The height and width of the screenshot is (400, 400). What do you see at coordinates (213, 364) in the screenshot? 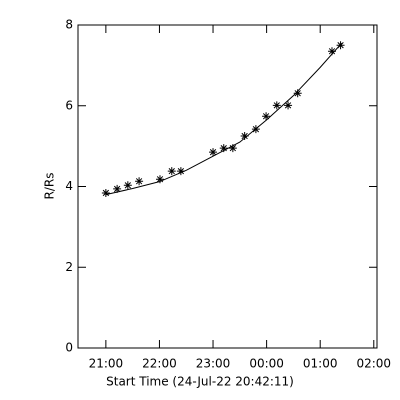
I see `x-tick-label: 23:00` at bounding box center [213, 364].